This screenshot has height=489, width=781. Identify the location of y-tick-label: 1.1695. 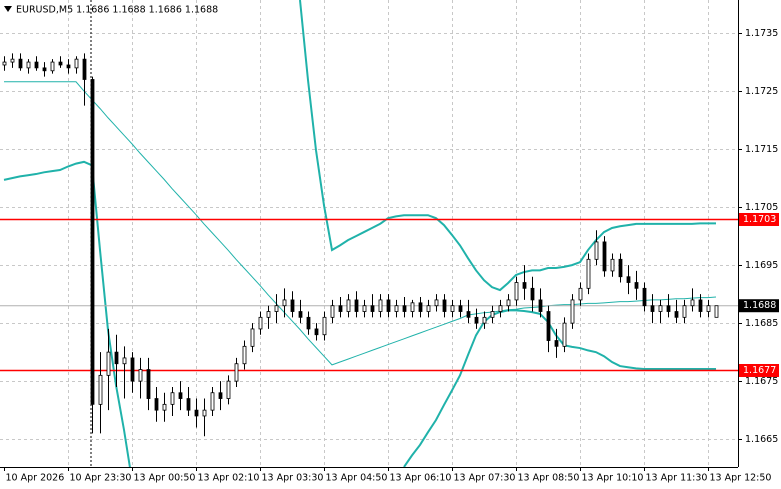
(761, 265).